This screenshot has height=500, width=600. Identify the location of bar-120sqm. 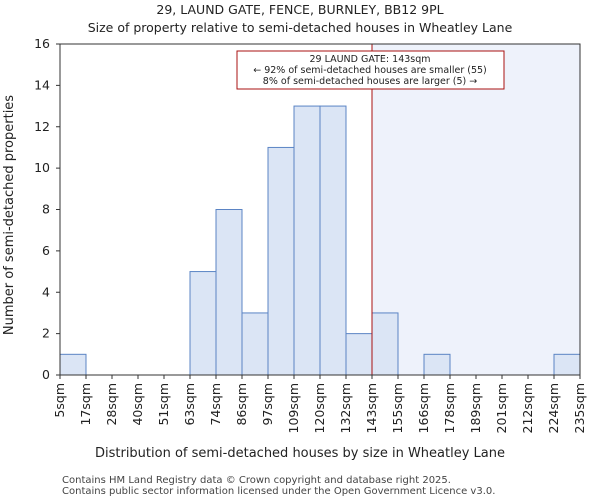
(333, 240).